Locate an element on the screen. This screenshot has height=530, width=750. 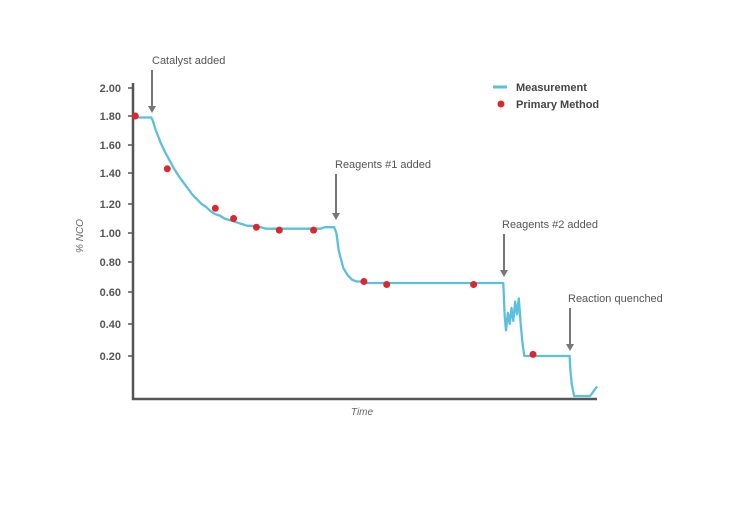
y-ticks: 0.20 0.40 0.60 0.80 1.00 1.20 1.40 1.60 1.80 2.00 is located at coordinates (116, 223).